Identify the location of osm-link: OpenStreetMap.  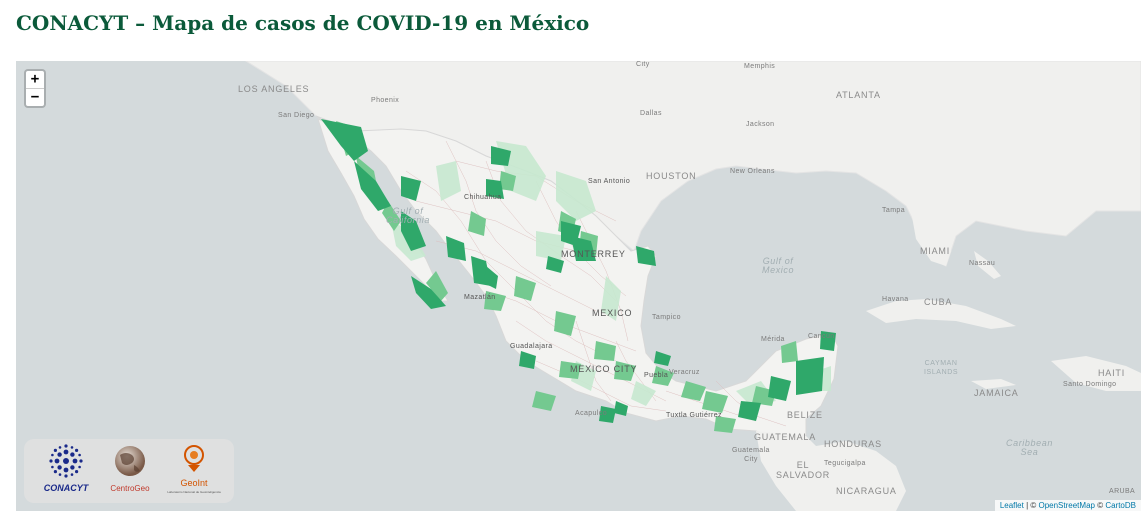
(1066, 505).